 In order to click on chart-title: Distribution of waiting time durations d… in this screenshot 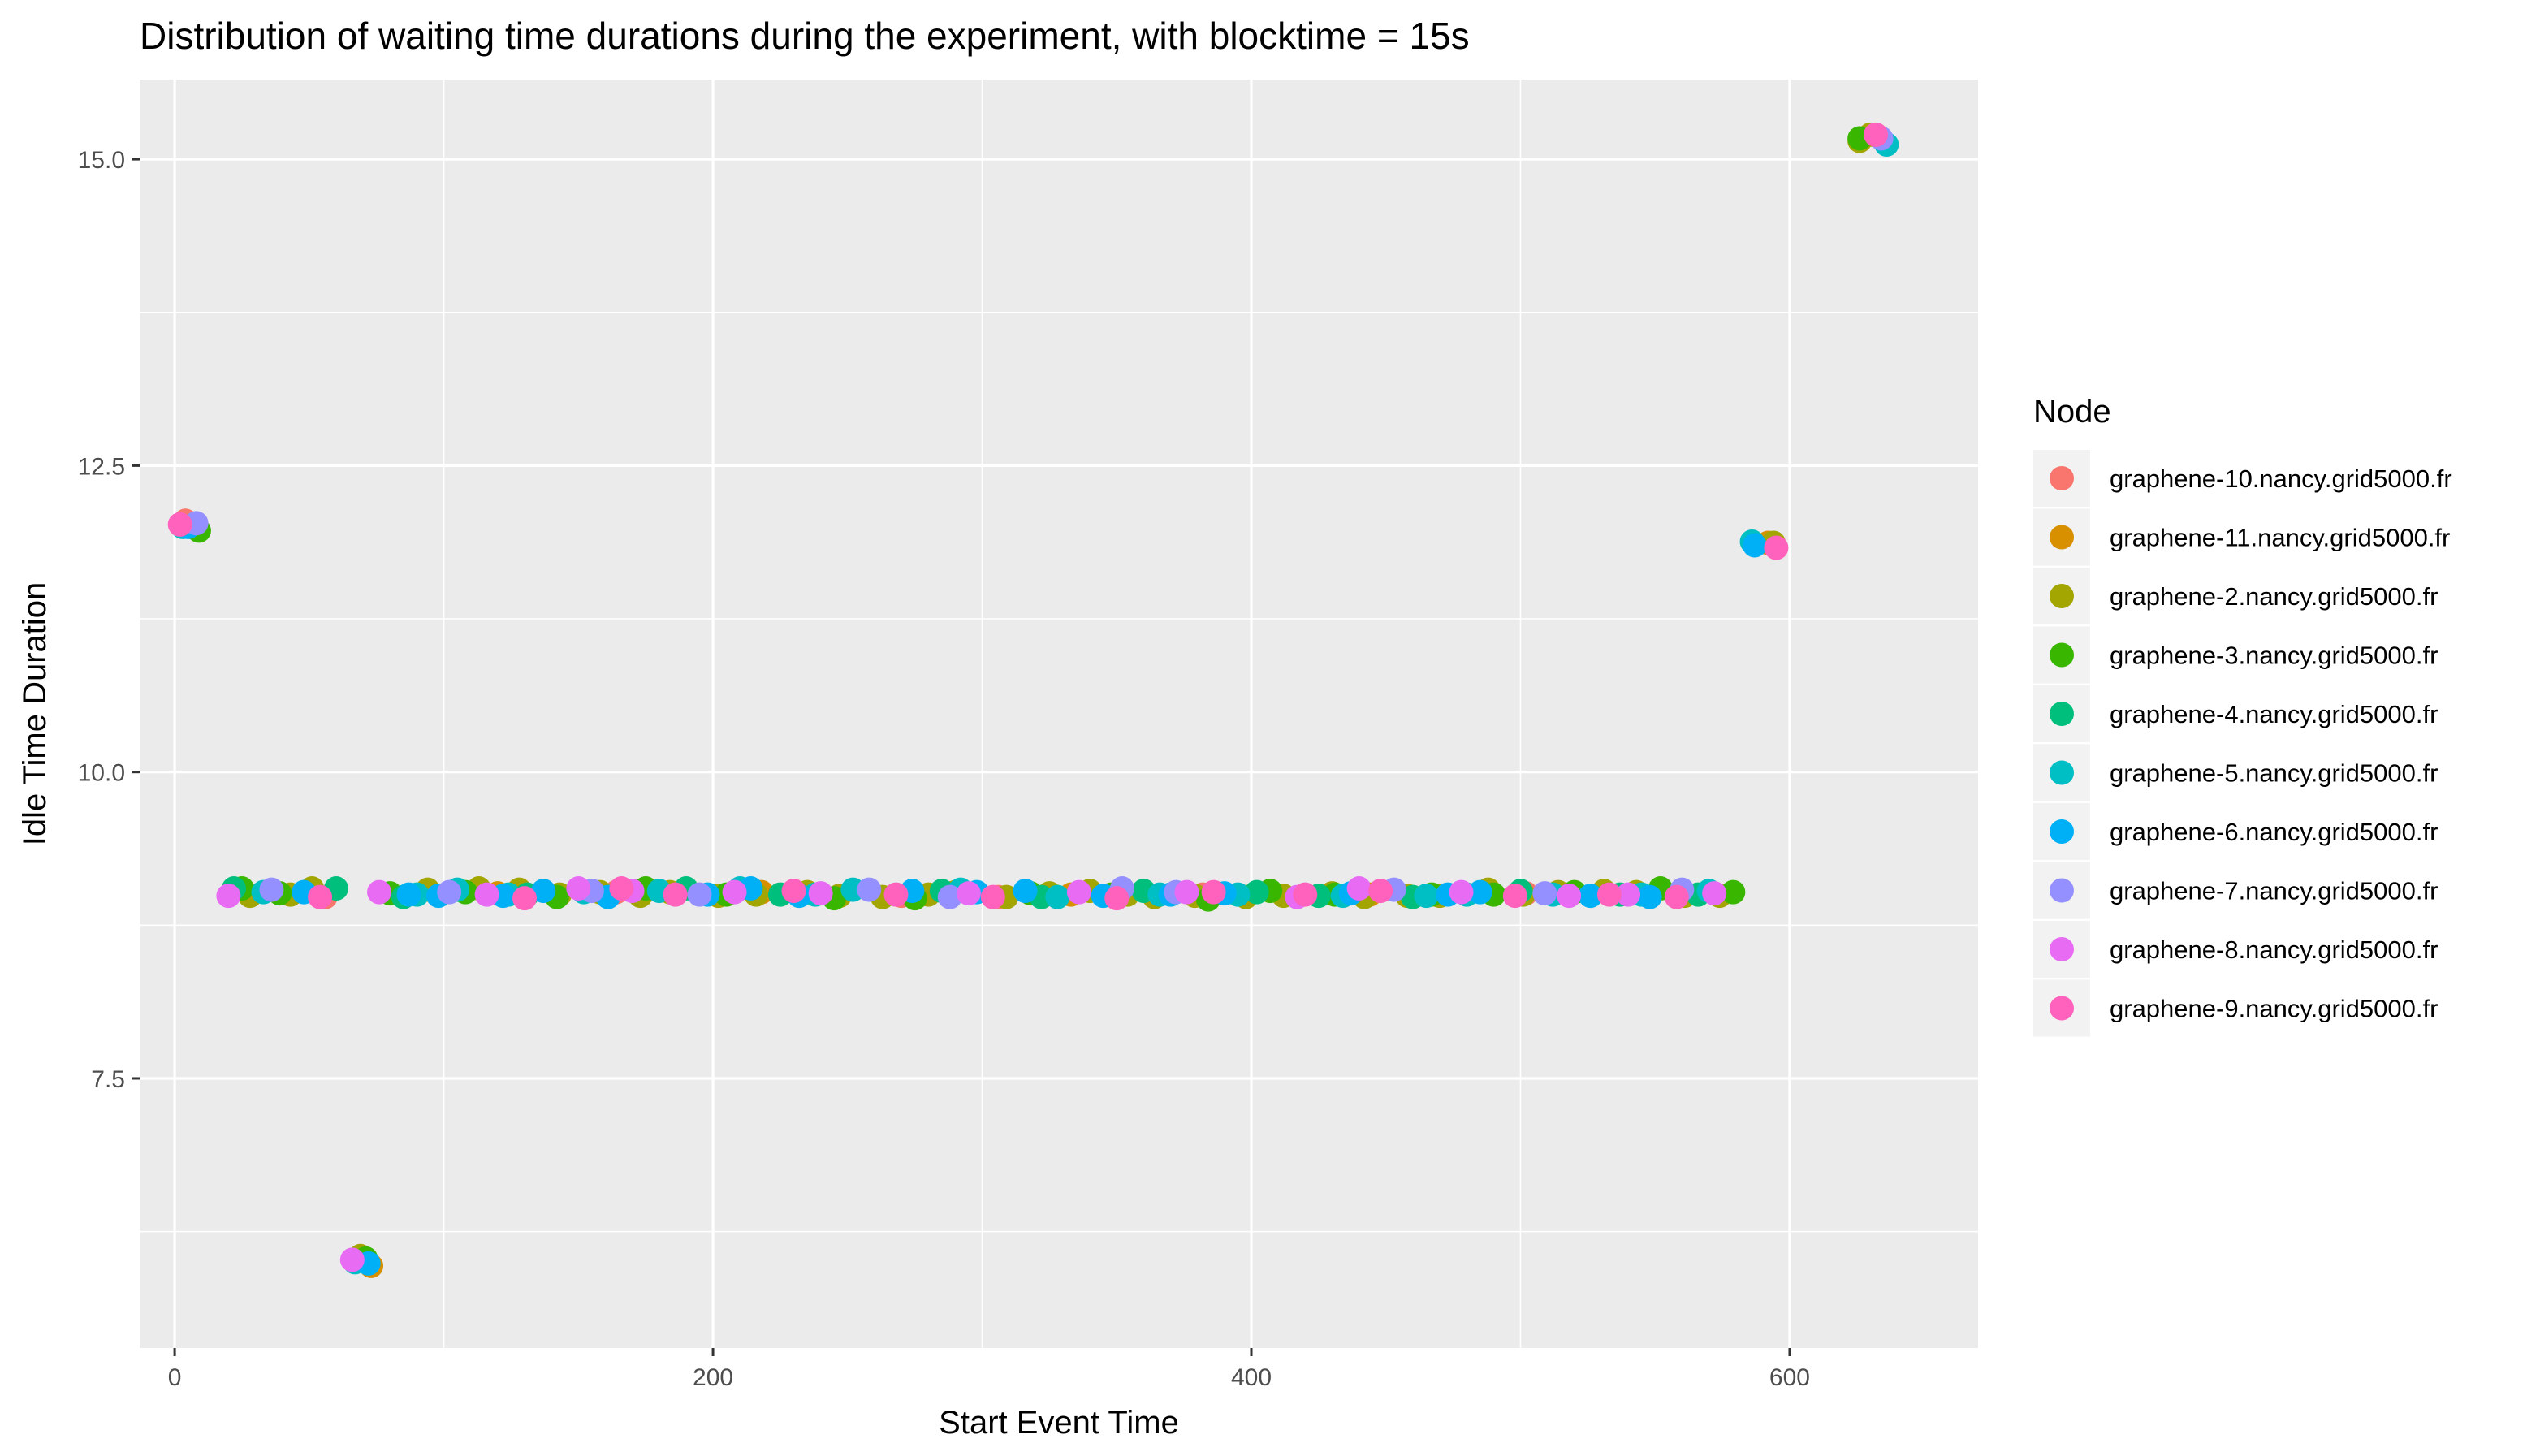, I will do `click(805, 36)`.